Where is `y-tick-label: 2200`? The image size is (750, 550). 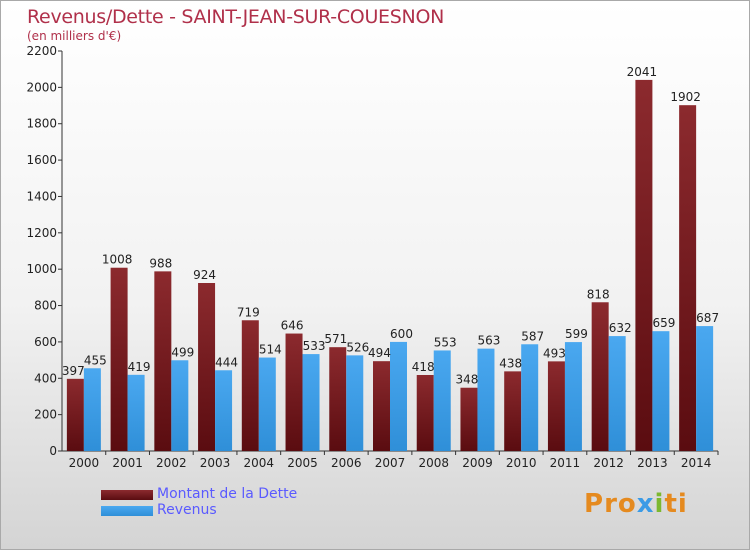
y-tick-label: 2200 is located at coordinates (41, 51).